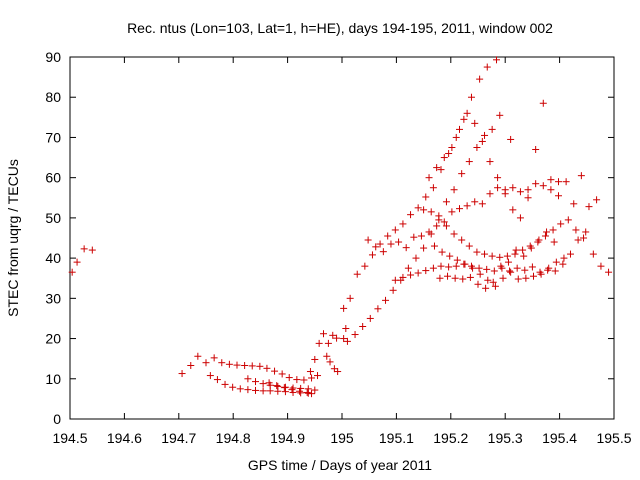  What do you see at coordinates (53, 178) in the screenshot?
I see `y-tick-label: 60` at bounding box center [53, 178].